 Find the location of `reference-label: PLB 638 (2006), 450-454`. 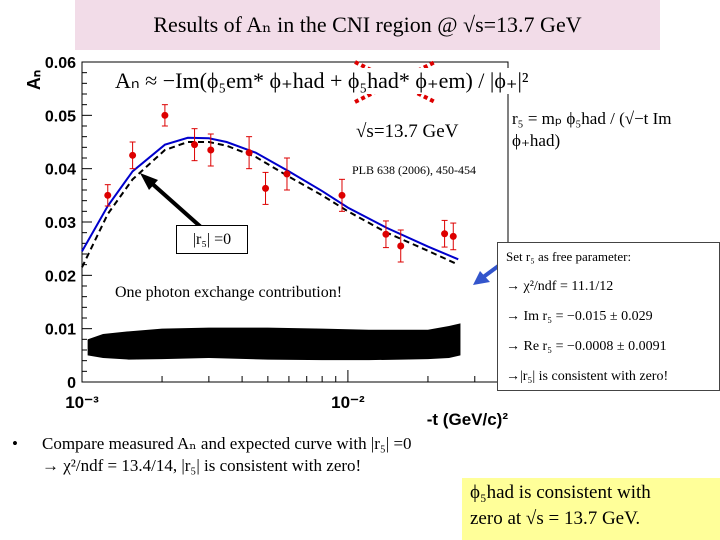

reference-label: PLB 638 (2006), 450-454 is located at coordinates (414, 170).